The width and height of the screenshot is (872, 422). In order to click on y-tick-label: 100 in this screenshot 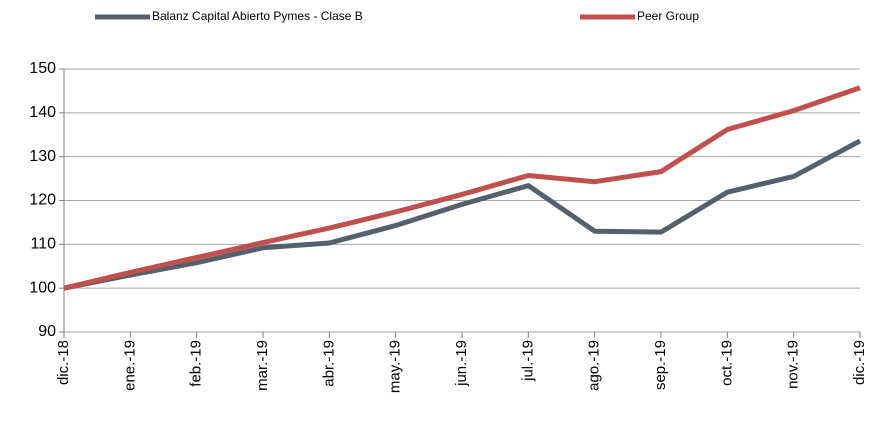, I will do `click(42, 287)`.